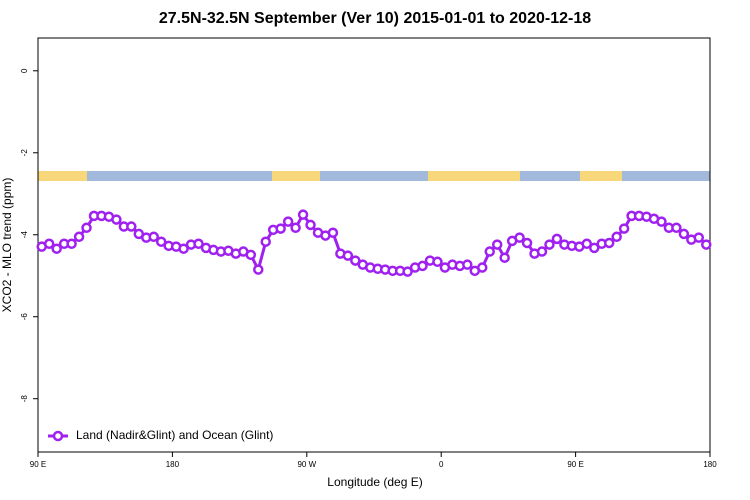  I want to click on x-tick-label: 90 W, so click(306, 464).